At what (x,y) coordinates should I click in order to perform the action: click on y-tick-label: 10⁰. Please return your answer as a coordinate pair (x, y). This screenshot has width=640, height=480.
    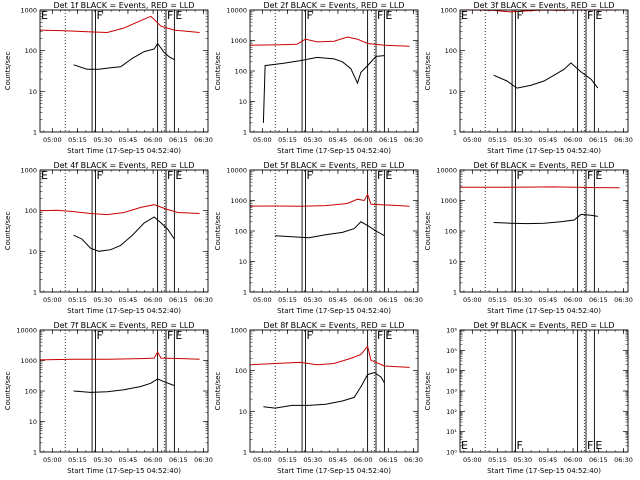
    Looking at the image, I should click on (451, 453).